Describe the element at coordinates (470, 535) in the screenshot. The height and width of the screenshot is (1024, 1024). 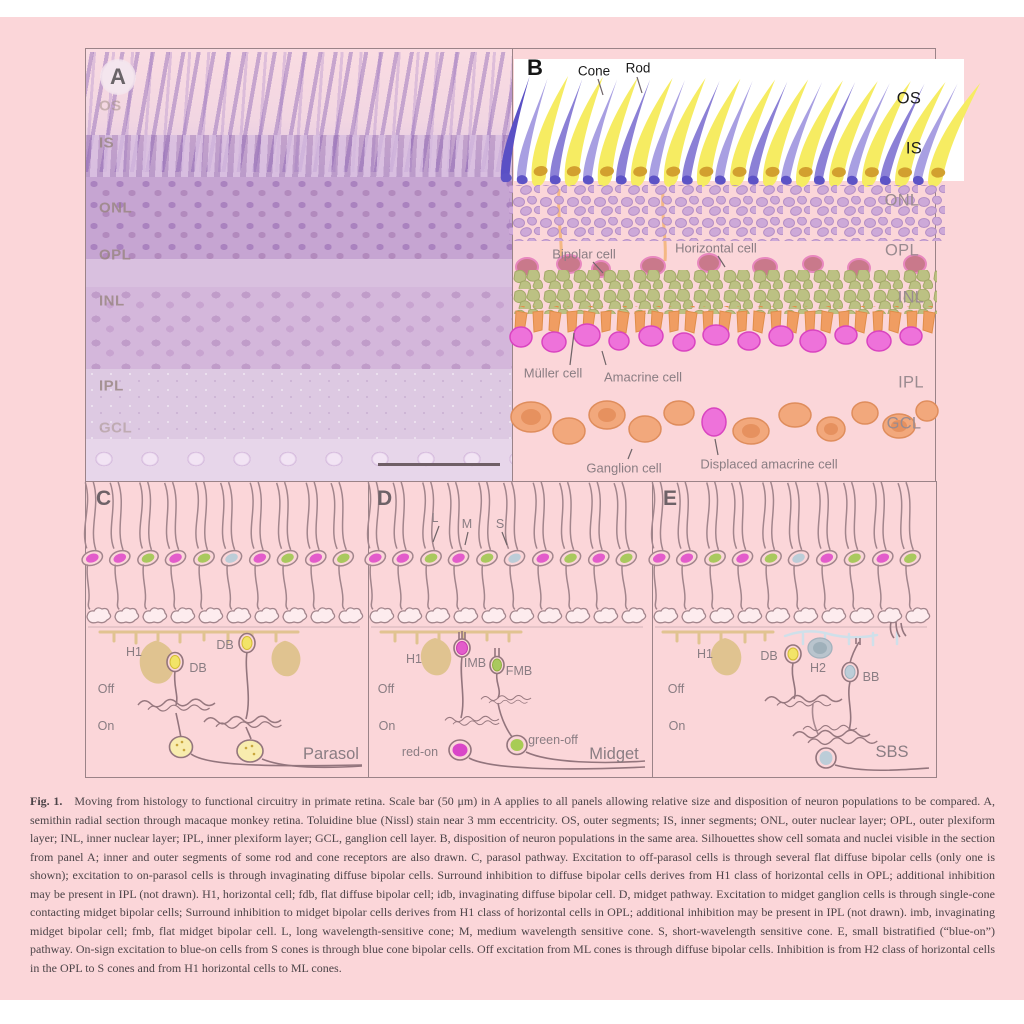
I see `lms-pointer-lines` at that location.